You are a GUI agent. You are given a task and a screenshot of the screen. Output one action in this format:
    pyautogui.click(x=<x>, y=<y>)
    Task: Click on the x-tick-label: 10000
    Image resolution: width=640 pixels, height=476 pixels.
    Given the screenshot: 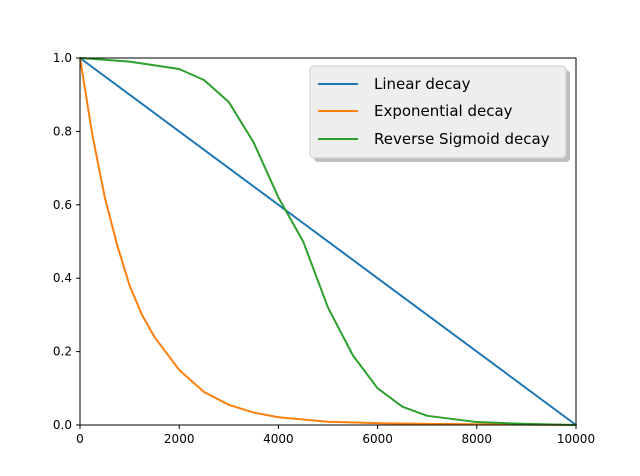 What is the action you would take?
    pyautogui.click(x=576, y=439)
    